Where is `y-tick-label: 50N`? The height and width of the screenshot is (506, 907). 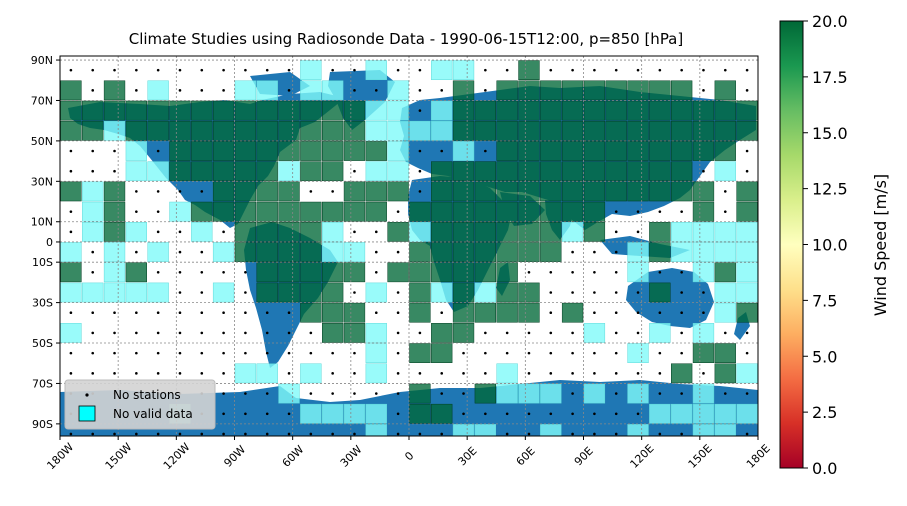 y-tick-label: 50N is located at coordinates (42, 141).